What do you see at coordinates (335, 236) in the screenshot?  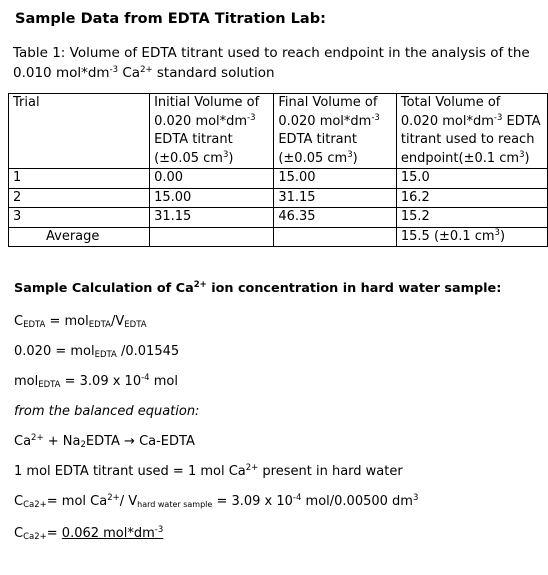 I see `average-empty-final` at bounding box center [335, 236].